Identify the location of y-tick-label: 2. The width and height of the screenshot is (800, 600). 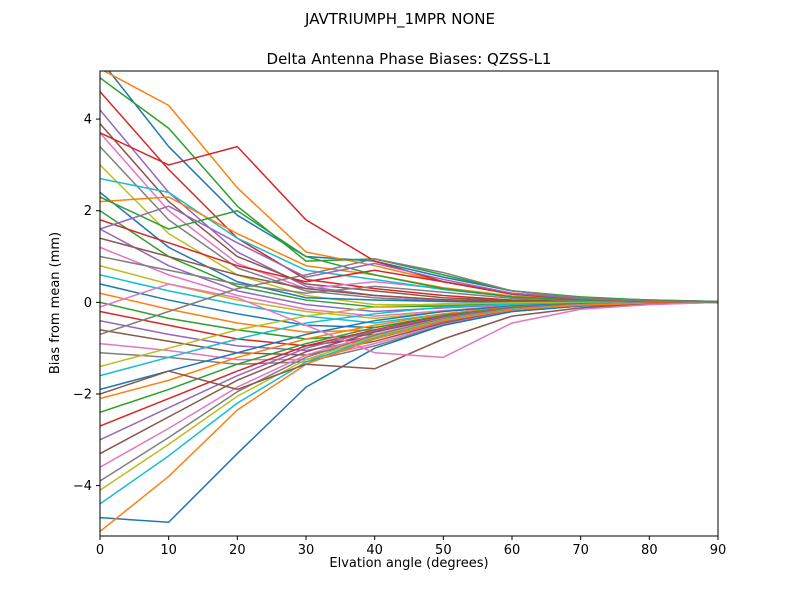
(88, 211).